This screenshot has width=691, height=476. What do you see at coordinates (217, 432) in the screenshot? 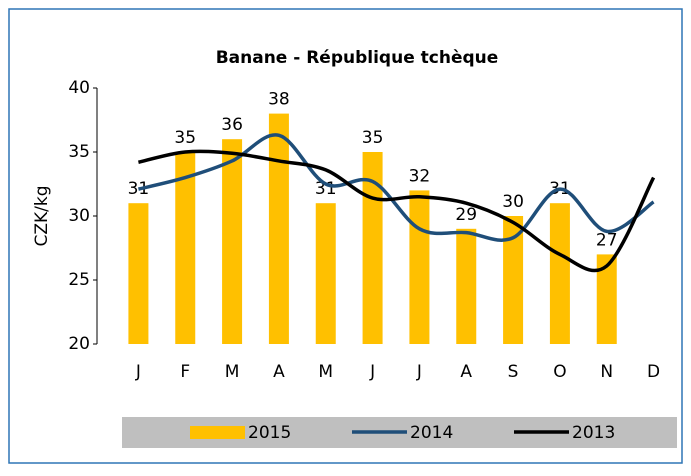
I see `legend-swatch` at bounding box center [217, 432].